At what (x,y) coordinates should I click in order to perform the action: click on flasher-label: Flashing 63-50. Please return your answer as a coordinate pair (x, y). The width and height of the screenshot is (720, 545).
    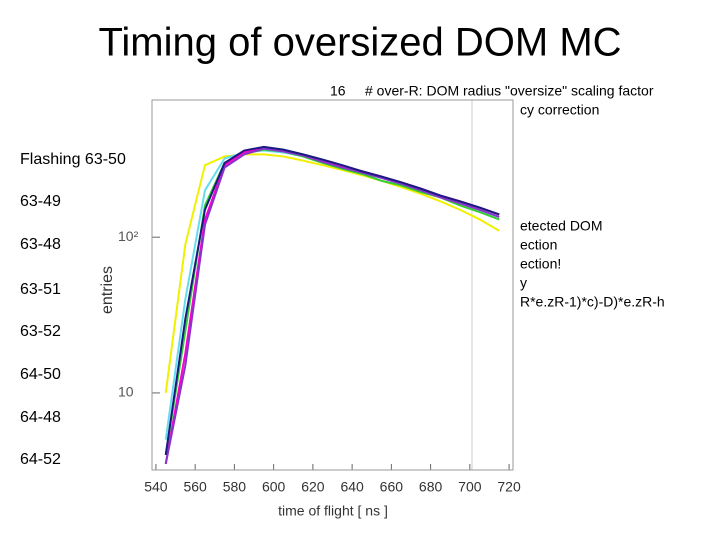
    Looking at the image, I should click on (73, 159).